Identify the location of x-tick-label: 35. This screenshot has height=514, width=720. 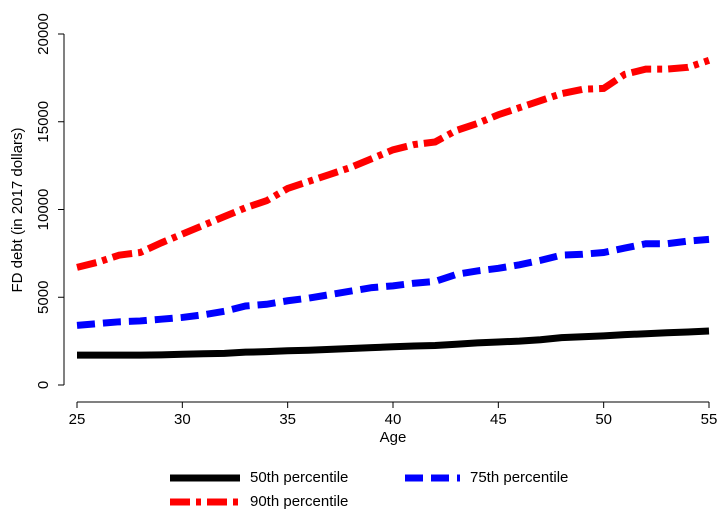
(287, 419).